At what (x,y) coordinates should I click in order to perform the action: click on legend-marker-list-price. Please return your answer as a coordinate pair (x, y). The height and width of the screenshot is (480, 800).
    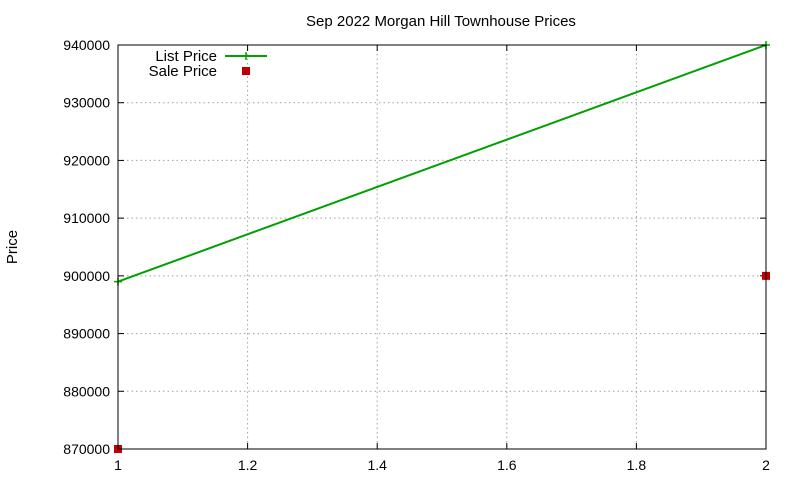
    Looking at the image, I should click on (246, 56).